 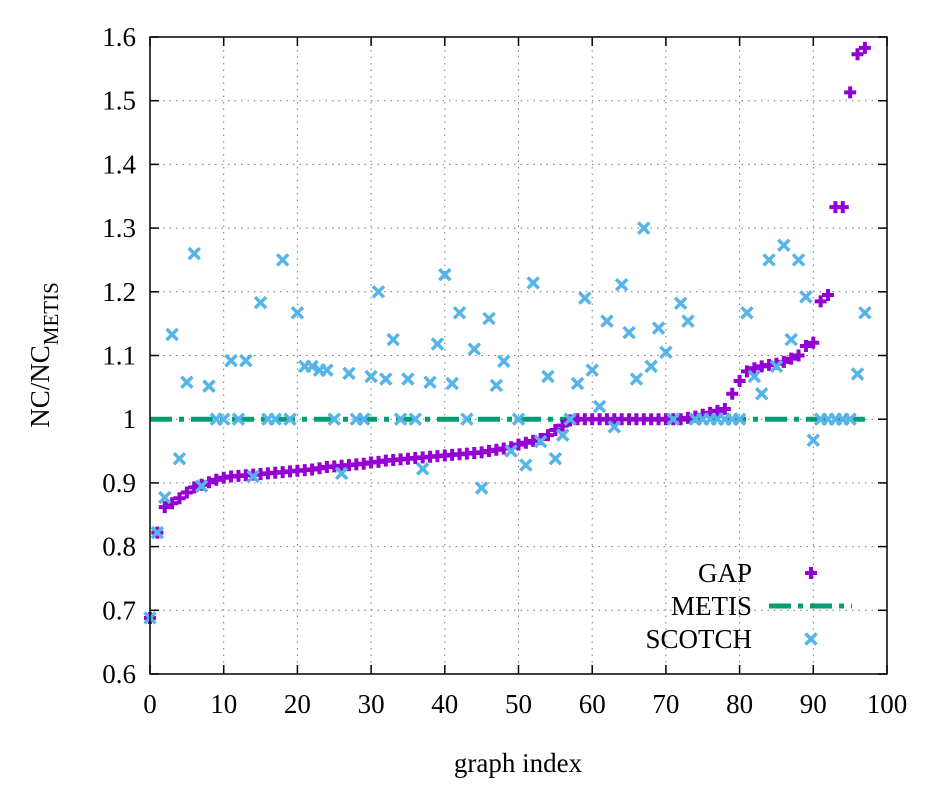 What do you see at coordinates (525, 704) in the screenshot?
I see `x-tick-labels: 0 10 20 30 40 50 60 70 80 90 100` at bounding box center [525, 704].